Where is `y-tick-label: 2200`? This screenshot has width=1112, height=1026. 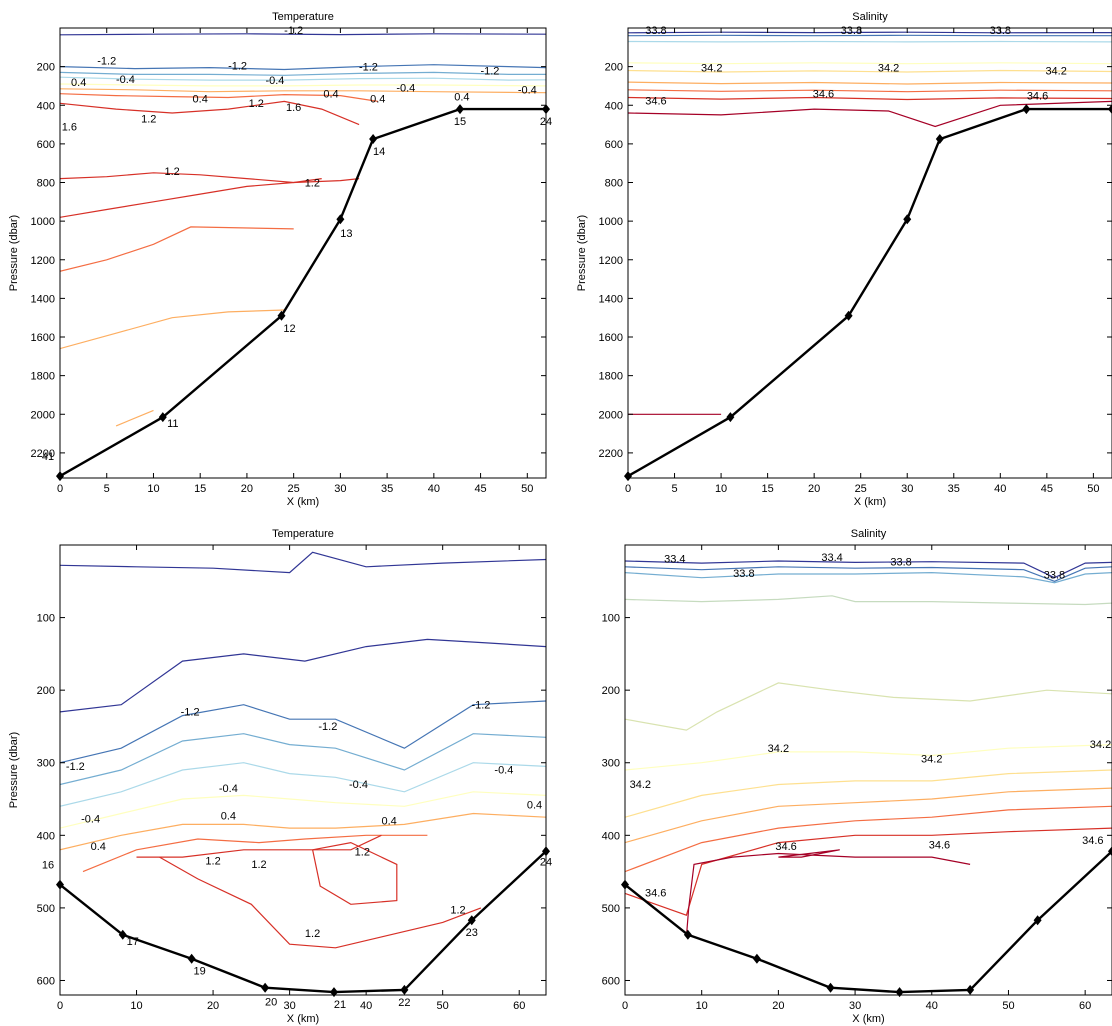 y-tick-label: 2200 is located at coordinates (611, 454).